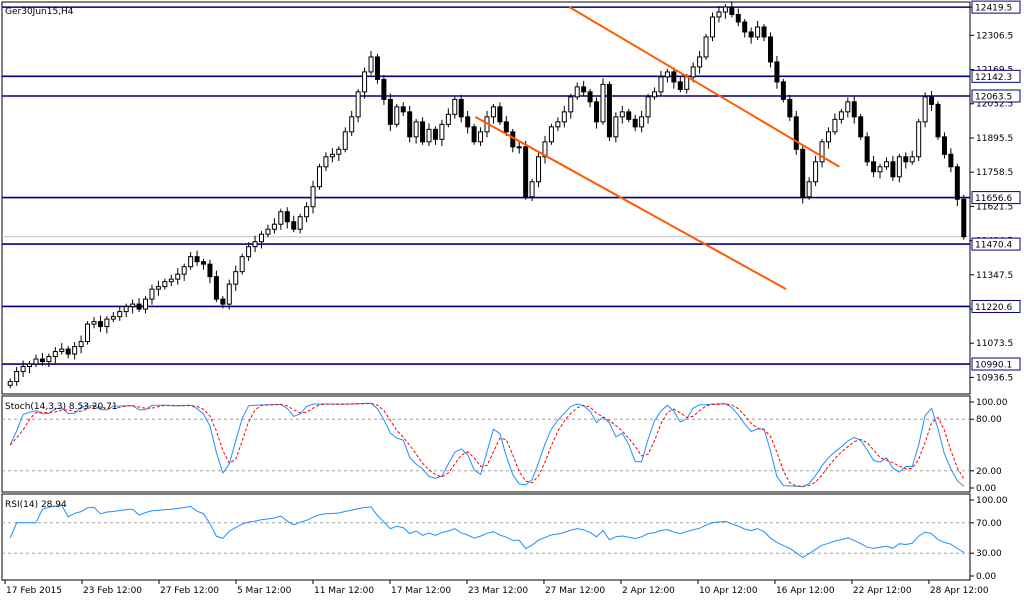 This screenshot has height=600, width=1024. Describe the element at coordinates (989, 554) in the screenshot. I see `indicator-tick-label: 30.00` at that location.